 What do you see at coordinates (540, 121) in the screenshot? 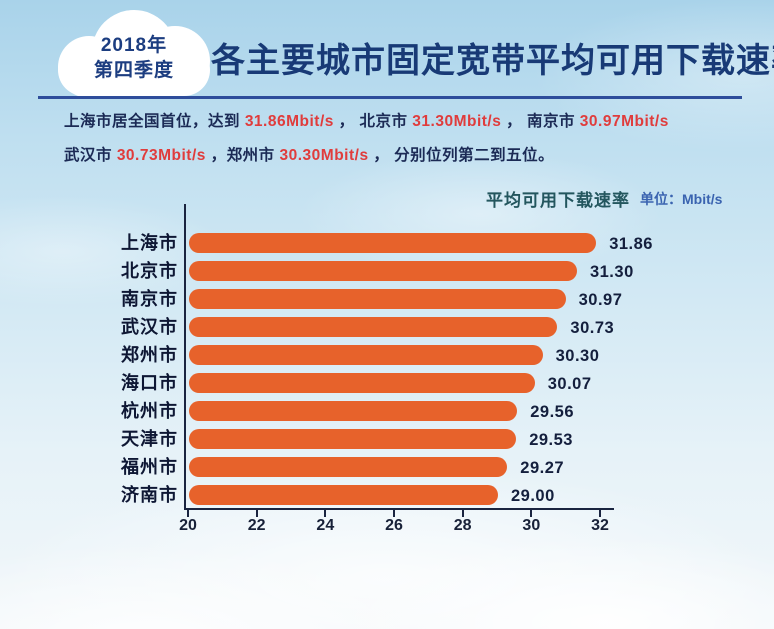
I see `summary-text: ， 南京市` at bounding box center [540, 121].